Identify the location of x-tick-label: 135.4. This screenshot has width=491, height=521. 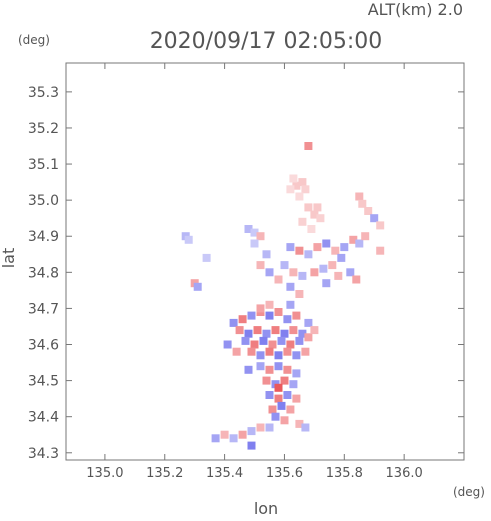
(224, 473).